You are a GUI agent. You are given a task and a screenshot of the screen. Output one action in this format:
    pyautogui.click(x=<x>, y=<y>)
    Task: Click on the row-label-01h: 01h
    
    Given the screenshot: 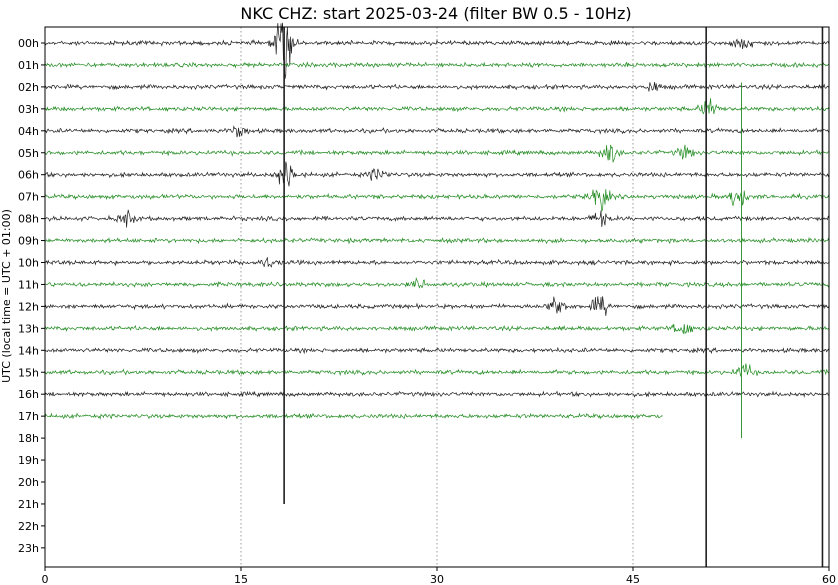 What is the action you would take?
    pyautogui.click(x=28, y=65)
    